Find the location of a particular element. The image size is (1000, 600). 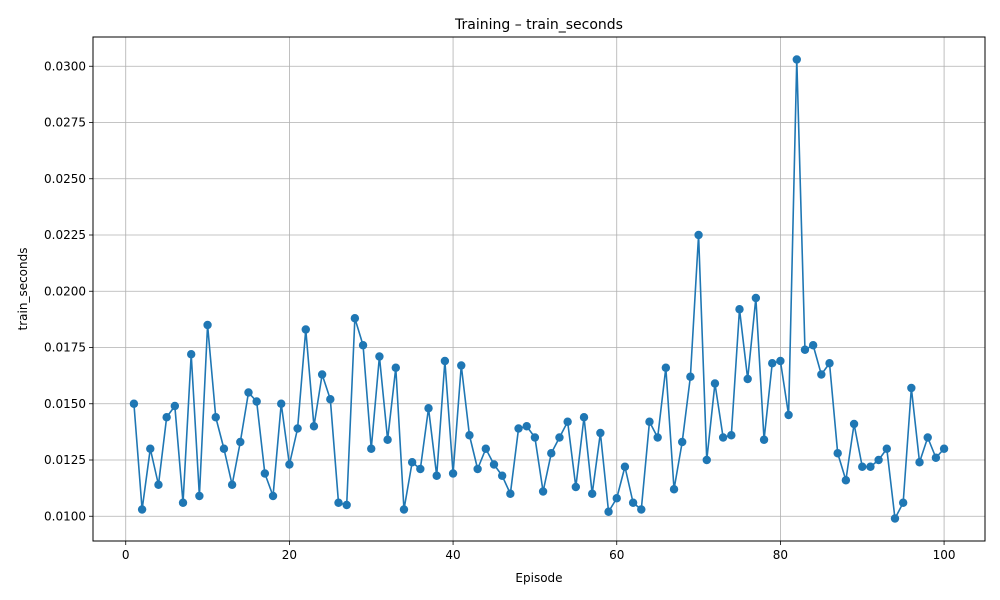

x-tick-label: 20 is located at coordinates (289, 555).